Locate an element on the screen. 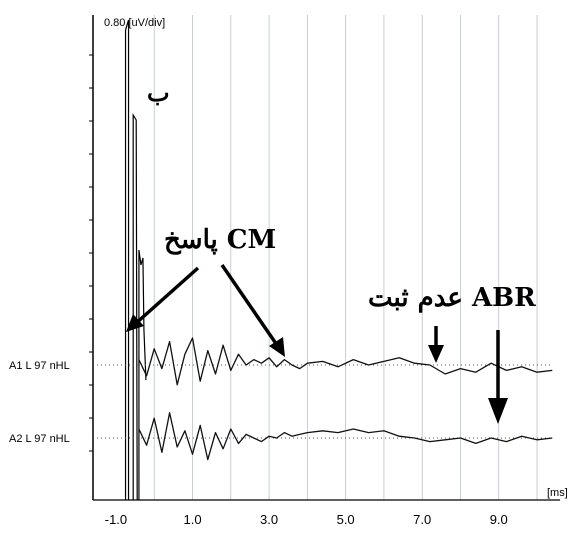 The height and width of the screenshot is (533, 574). stimulus-artifact is located at coordinates (135, 260).